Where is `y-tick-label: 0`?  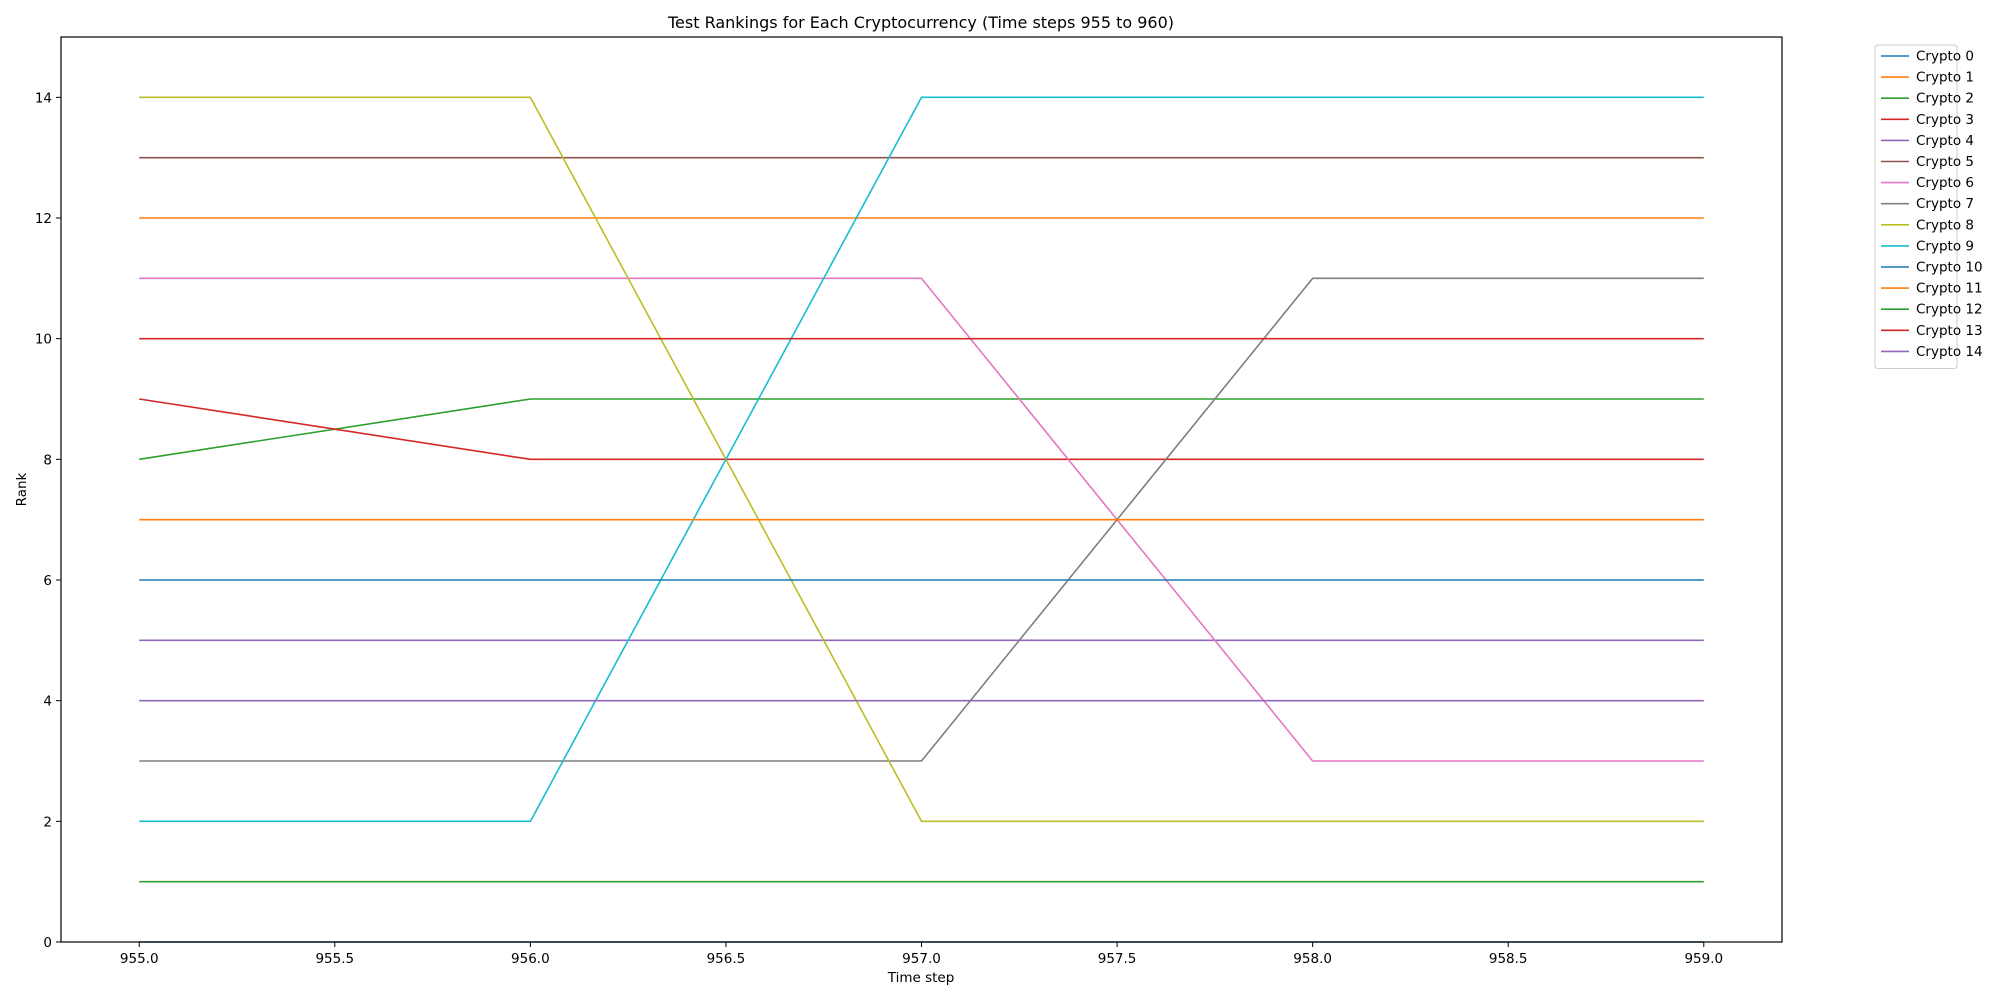 y-tick-label: 0 is located at coordinates (47, 943).